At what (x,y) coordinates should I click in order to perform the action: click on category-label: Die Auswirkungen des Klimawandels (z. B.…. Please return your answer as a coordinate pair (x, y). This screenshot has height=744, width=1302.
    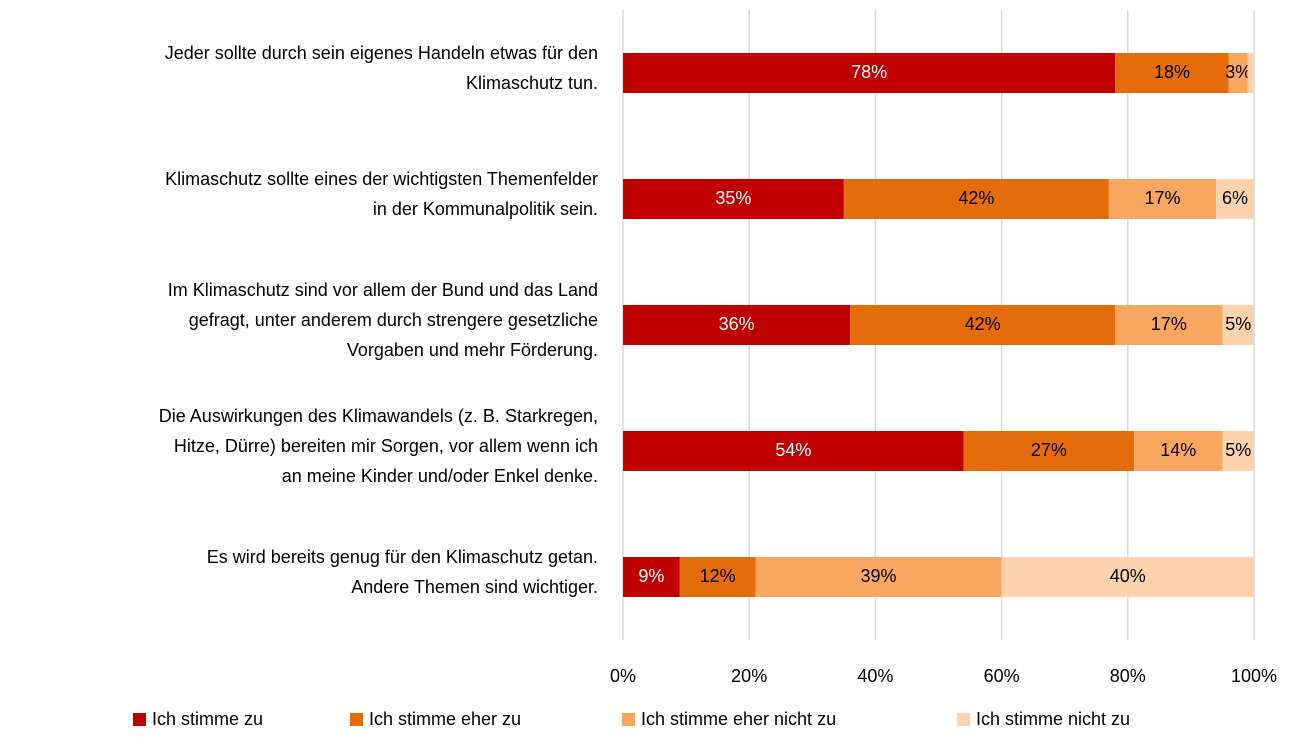
    Looking at the image, I should click on (378, 416).